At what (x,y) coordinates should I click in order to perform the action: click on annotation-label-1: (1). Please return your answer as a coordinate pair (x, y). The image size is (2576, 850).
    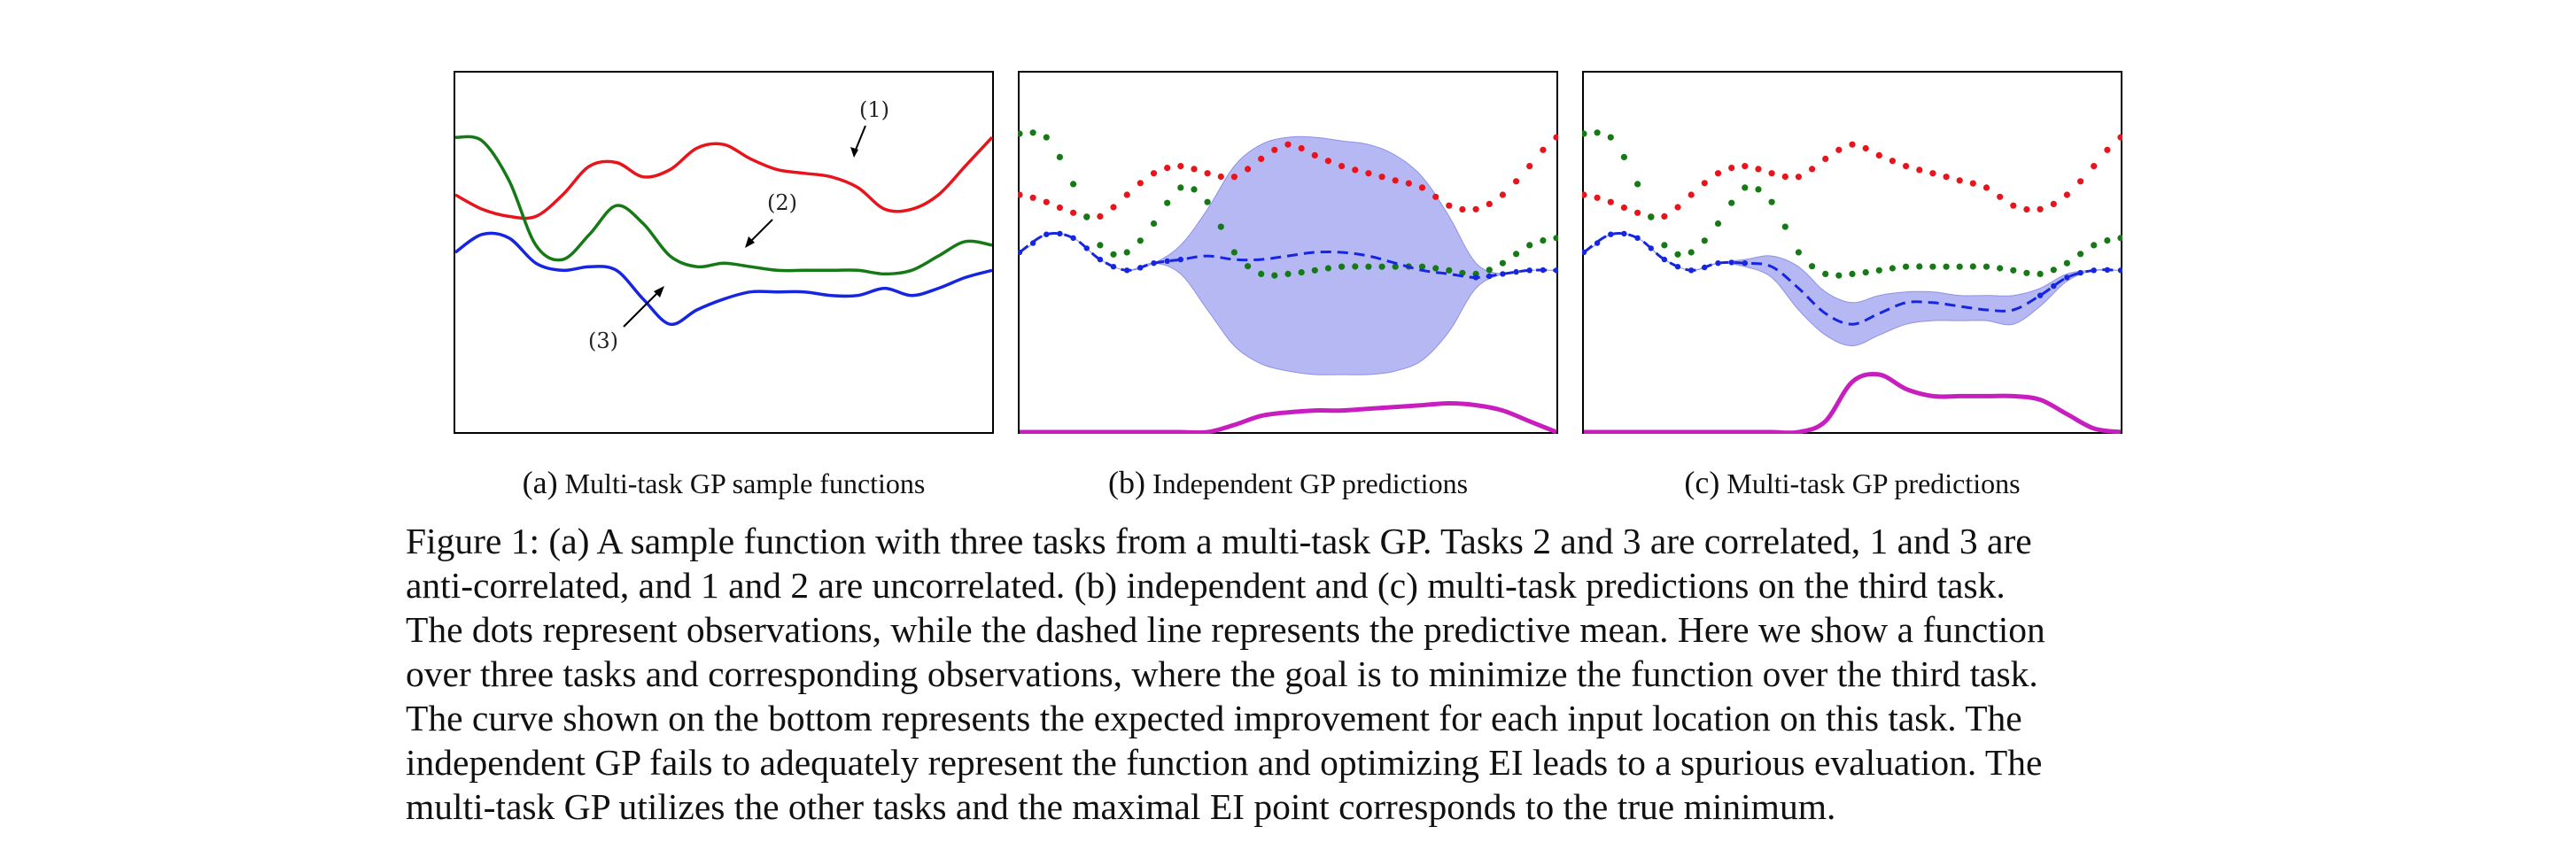
    Looking at the image, I should click on (874, 109).